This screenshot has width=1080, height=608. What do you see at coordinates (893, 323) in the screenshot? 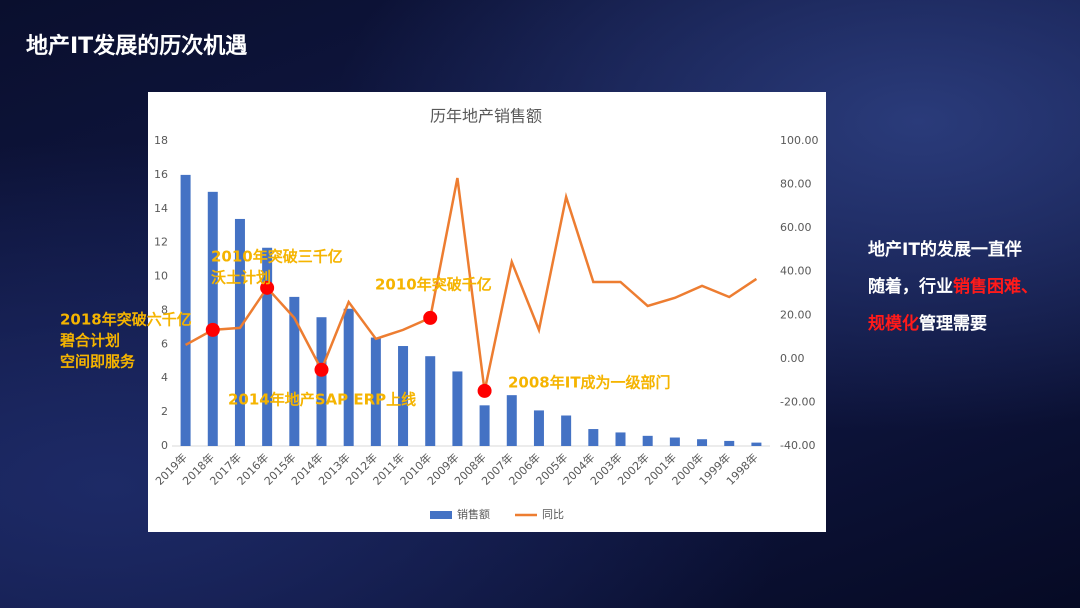
I see `side-text-segment: 规模化` at bounding box center [893, 323].